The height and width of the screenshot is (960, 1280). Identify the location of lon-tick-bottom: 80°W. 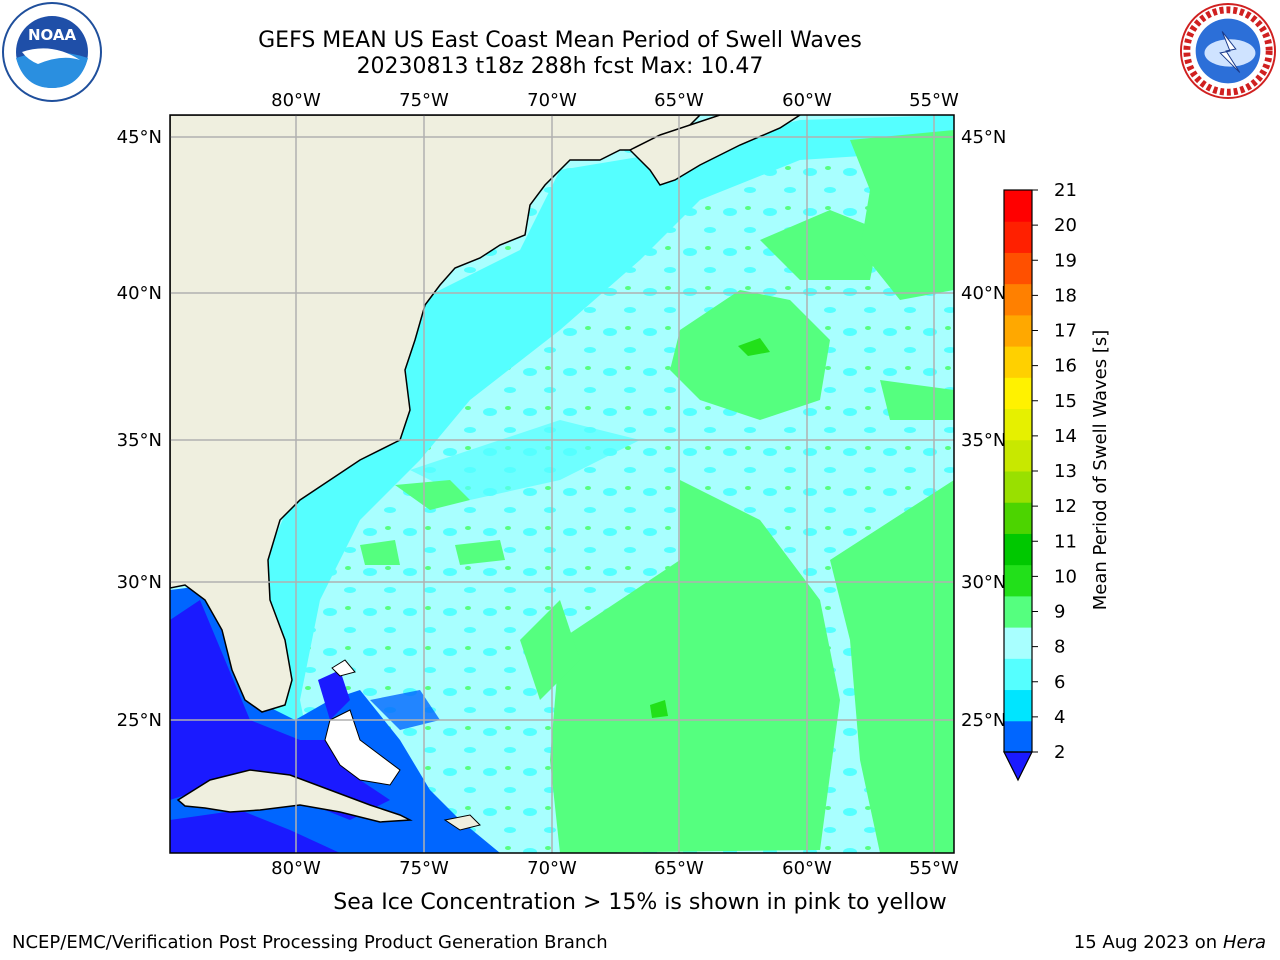
(296, 868).